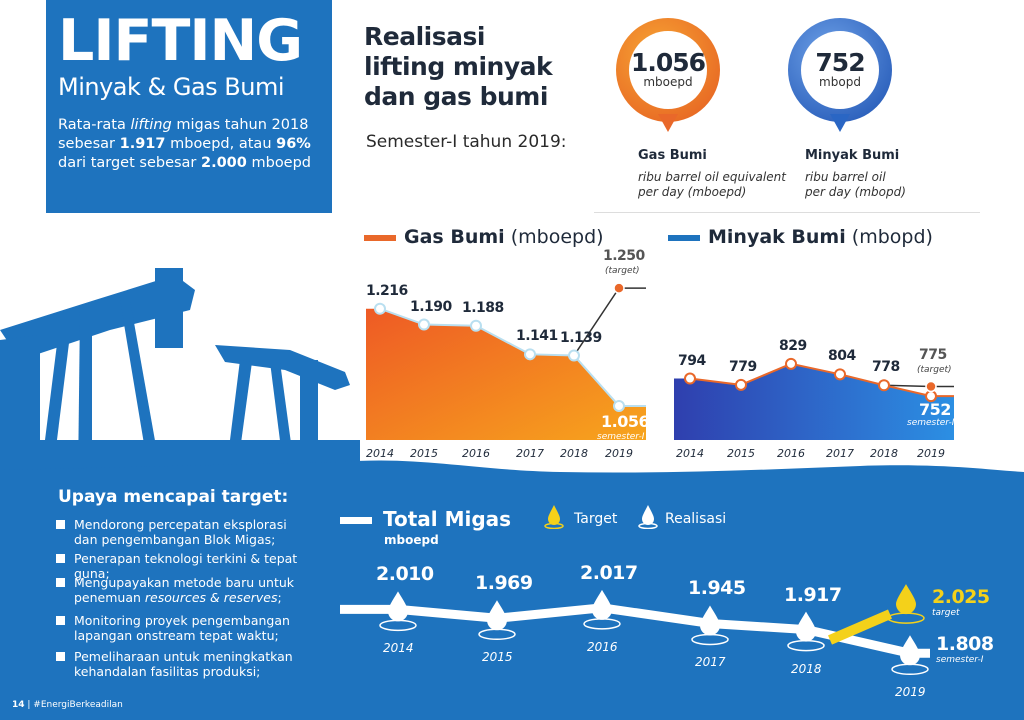 Image resolution: width=1024 pixels, height=720 pixels. What do you see at coordinates (935, 410) in the screenshot?
I see `oil-chart-actual-label: 752` at bounding box center [935, 410].